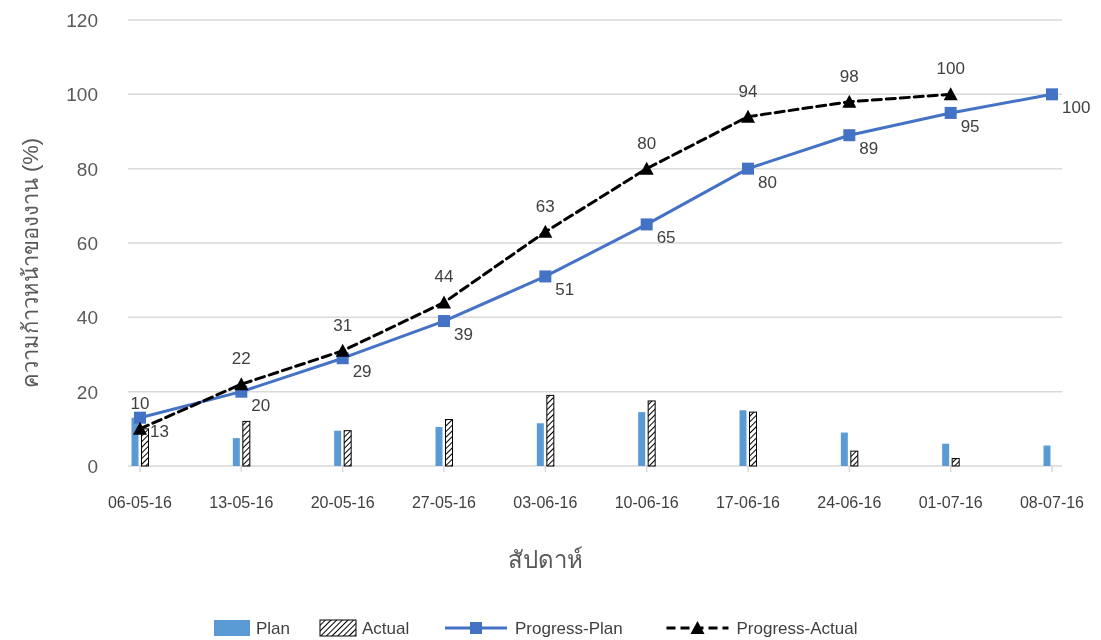 This screenshot has width=1101, height=640. Describe the element at coordinates (92, 466) in the screenshot. I see `y-tick-label: 0` at that location.